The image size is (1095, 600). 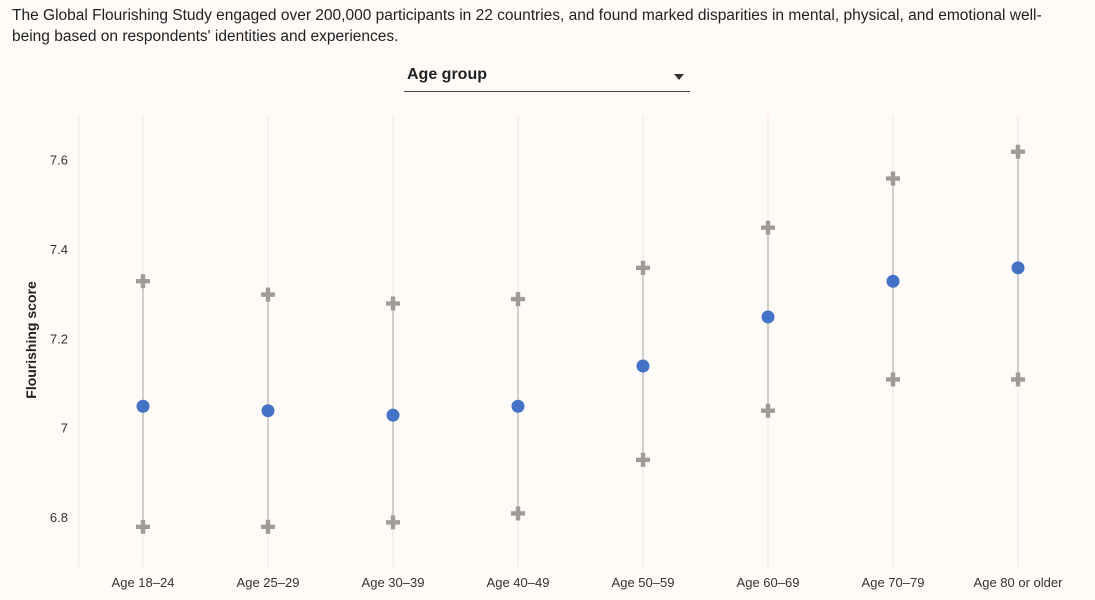 What do you see at coordinates (31, 340) in the screenshot?
I see `y-axis-label: Flourishing score` at bounding box center [31, 340].